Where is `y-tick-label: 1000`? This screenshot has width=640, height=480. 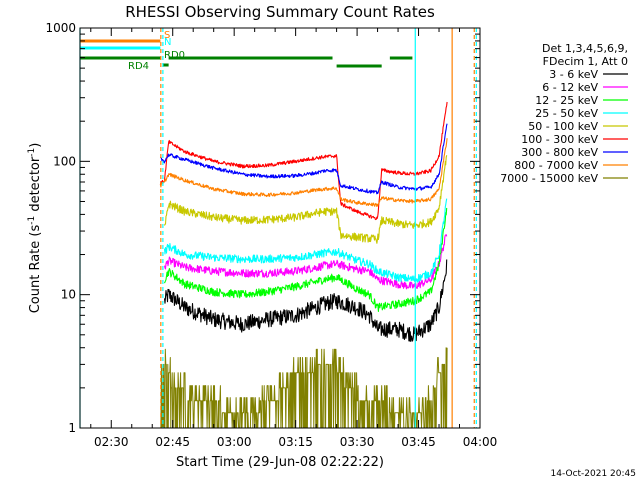 y-tick-label: 1000 is located at coordinates (60, 28).